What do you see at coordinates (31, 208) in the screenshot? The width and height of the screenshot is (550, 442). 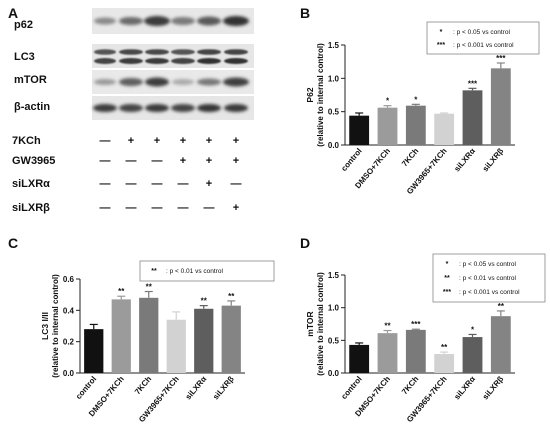 I see `treatment-label: siLXRβ` at bounding box center [31, 208].